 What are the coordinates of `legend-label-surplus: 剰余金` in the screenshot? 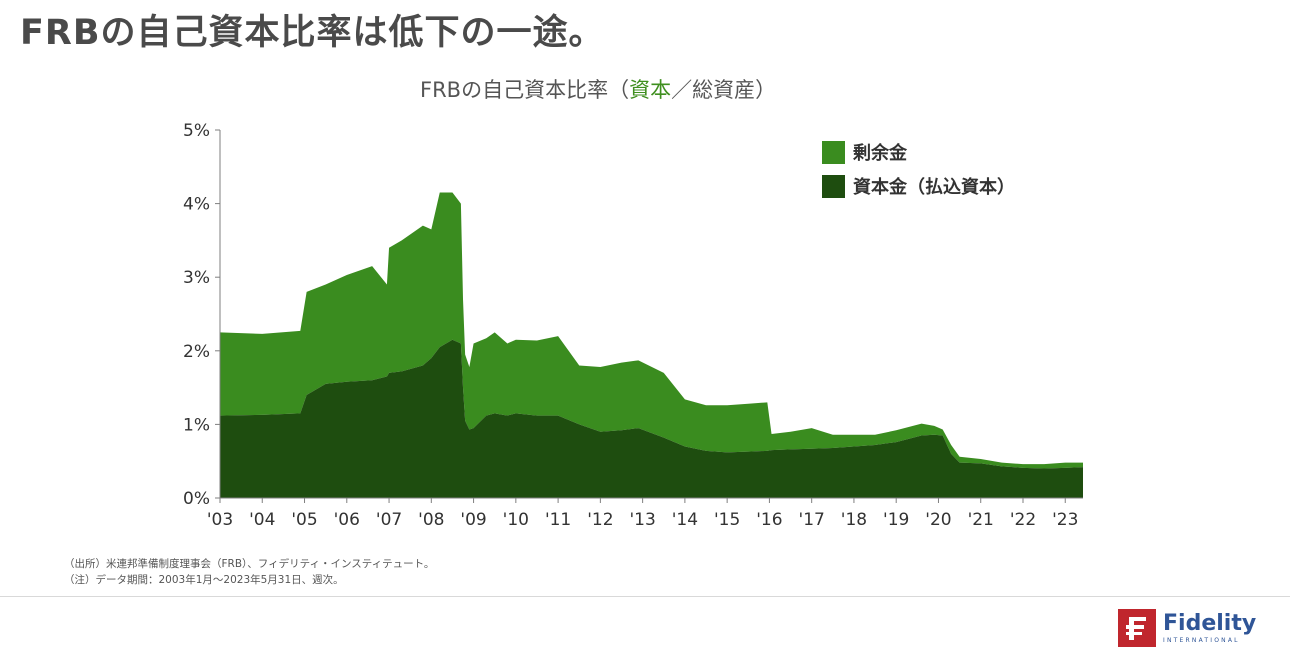 It's located at (880, 153).